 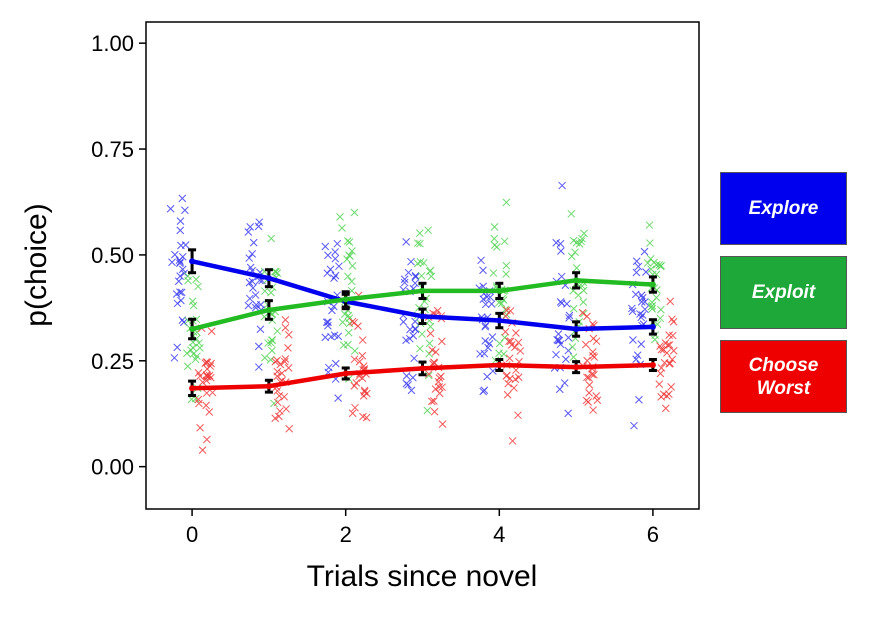 What do you see at coordinates (422, 576) in the screenshot?
I see `x-axis-title: Trials since novel` at bounding box center [422, 576].